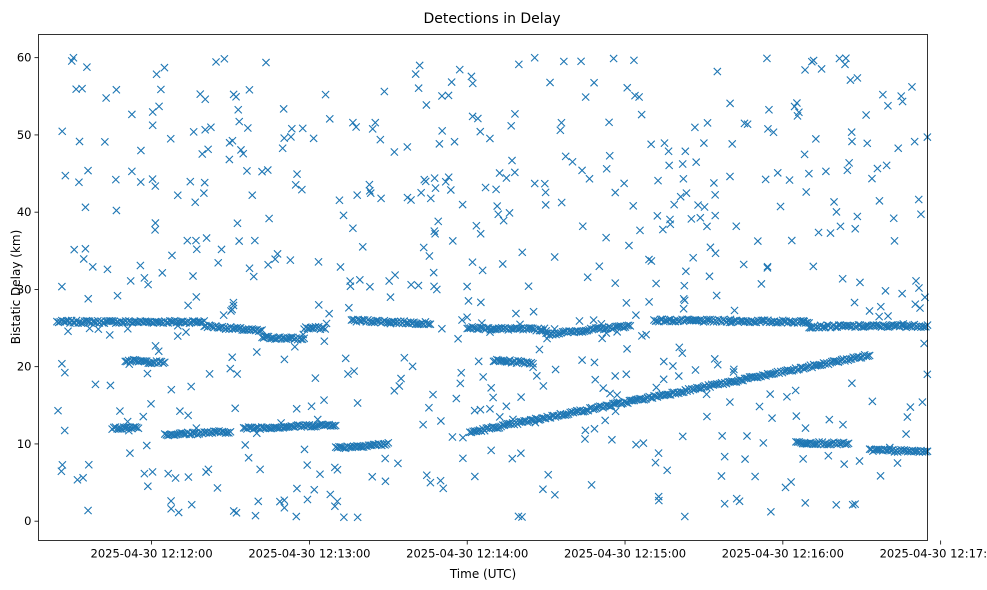  What do you see at coordinates (27, 521) in the screenshot?
I see `y-tick-label: 0` at bounding box center [27, 521].